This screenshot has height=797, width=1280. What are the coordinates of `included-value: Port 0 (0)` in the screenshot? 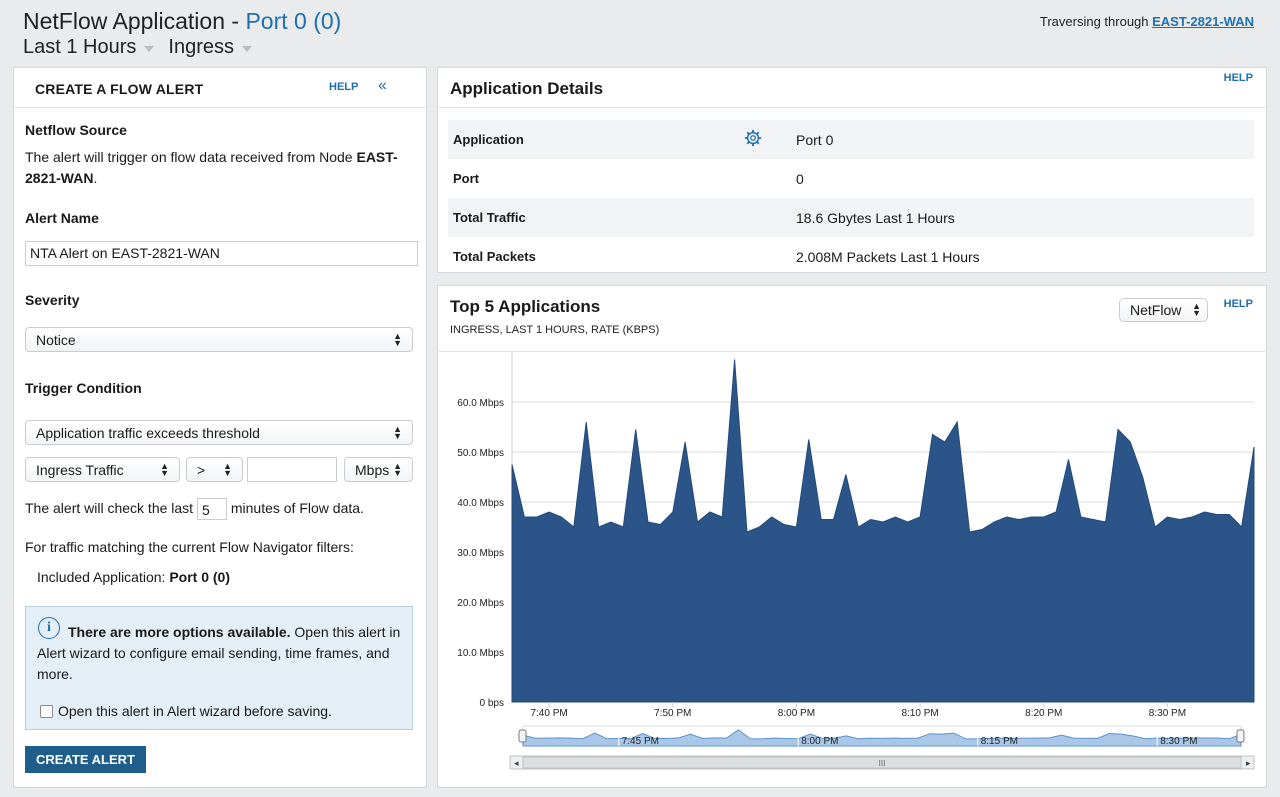 It's located at (200, 577).